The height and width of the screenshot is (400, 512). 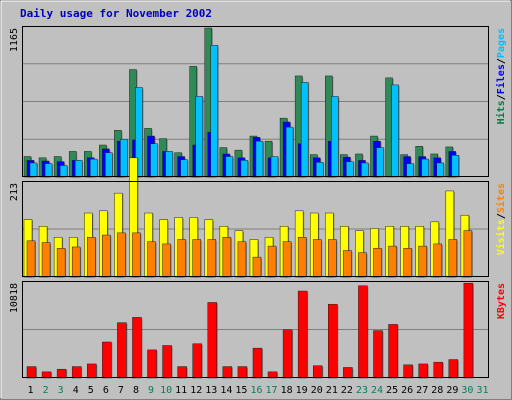 What do you see at coordinates (452, 390) in the screenshot?
I see `x-tick-label: 29` at bounding box center [452, 390].